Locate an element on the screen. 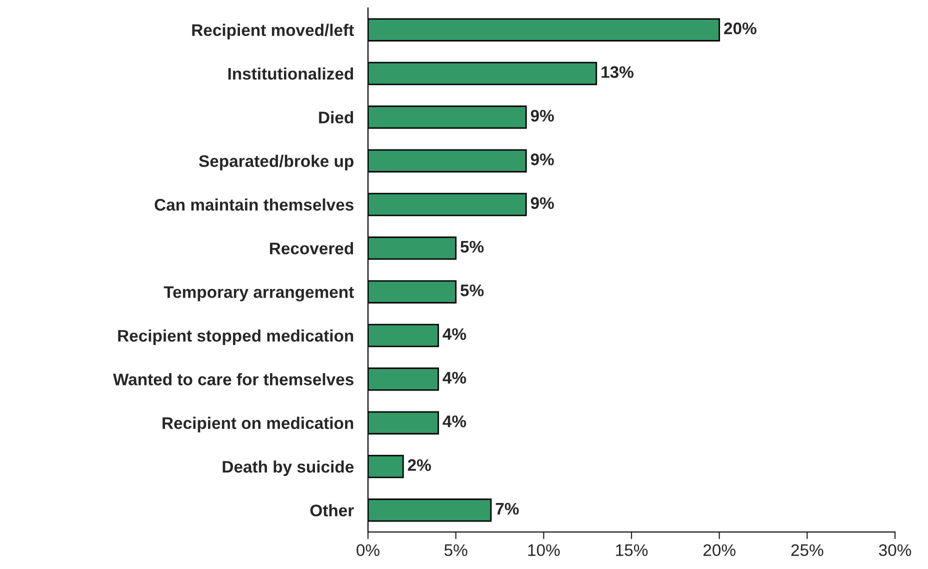  x-tick-label: 5% is located at coordinates (456, 550).